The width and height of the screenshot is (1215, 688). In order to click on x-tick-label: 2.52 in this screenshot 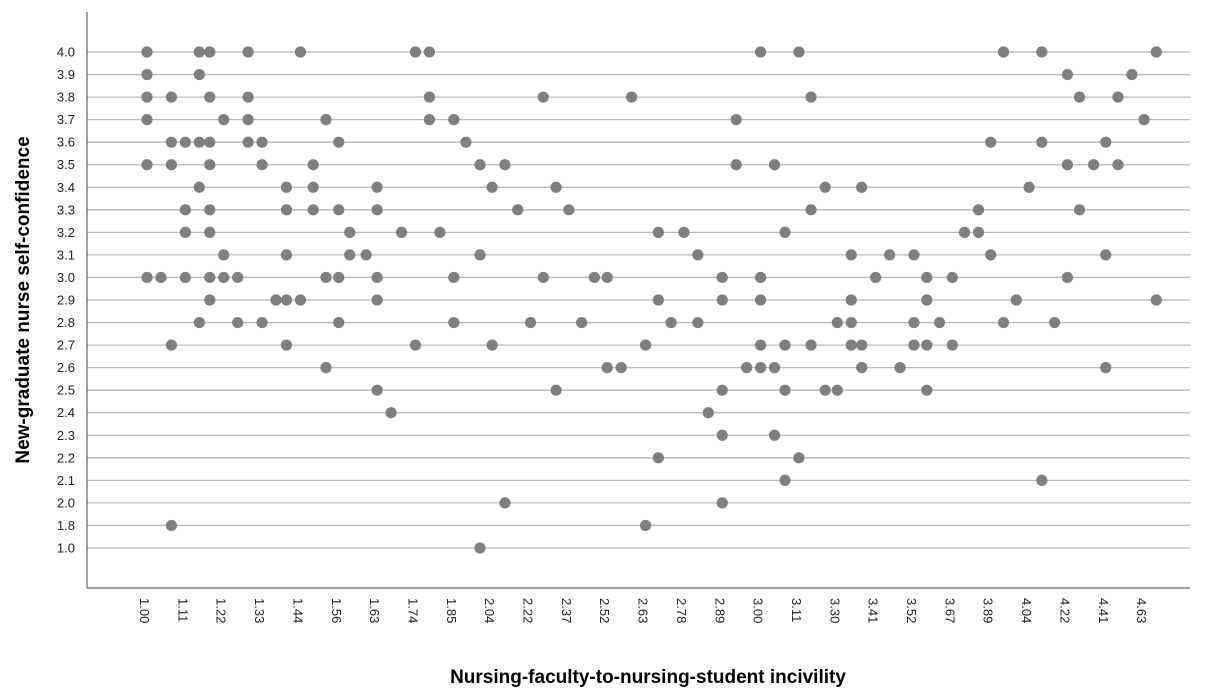, I will do `click(604, 610)`.